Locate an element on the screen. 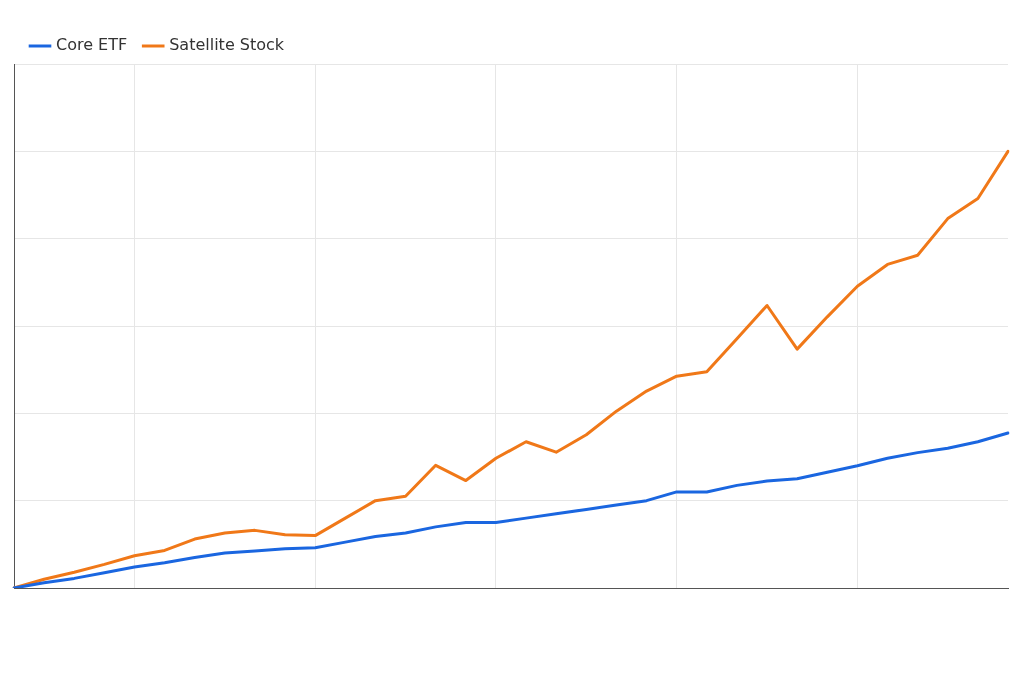 This screenshot has width=1024, height=683. legend-label: Satellite Stock is located at coordinates (227, 45).